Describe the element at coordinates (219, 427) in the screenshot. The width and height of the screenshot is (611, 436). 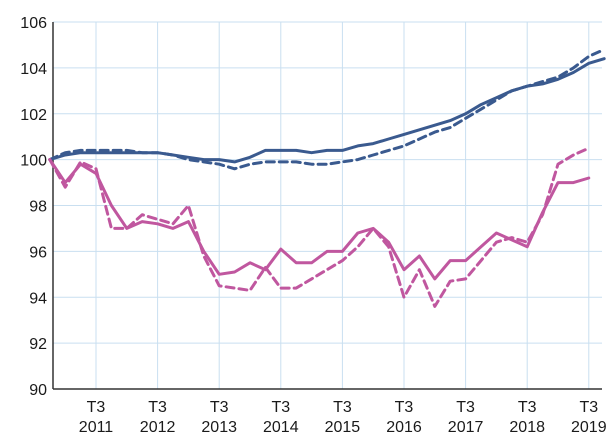
I see `x-tick-label-year: 2013` at that location.